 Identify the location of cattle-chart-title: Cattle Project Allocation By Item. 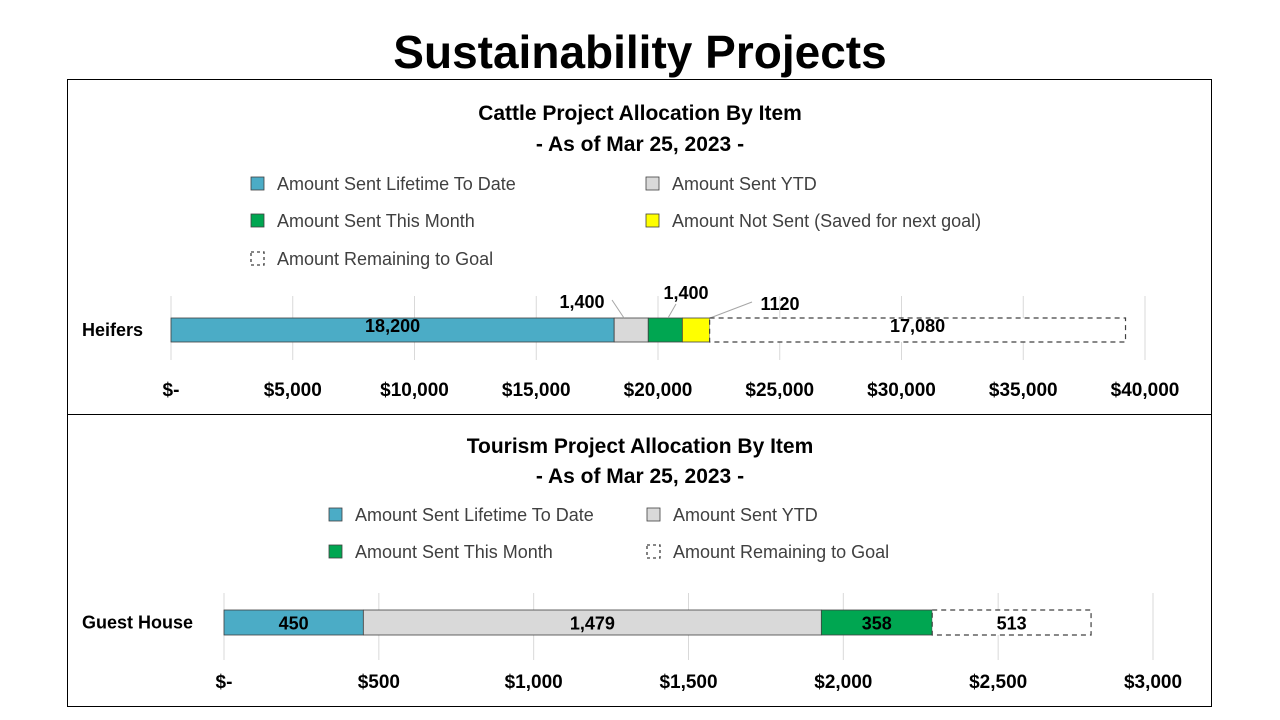
(640, 113).